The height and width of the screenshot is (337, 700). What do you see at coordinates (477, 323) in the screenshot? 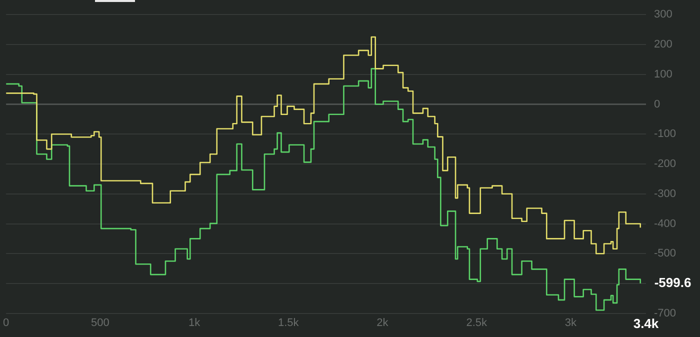
I see `x-tick-label: 2.5k` at bounding box center [477, 323].